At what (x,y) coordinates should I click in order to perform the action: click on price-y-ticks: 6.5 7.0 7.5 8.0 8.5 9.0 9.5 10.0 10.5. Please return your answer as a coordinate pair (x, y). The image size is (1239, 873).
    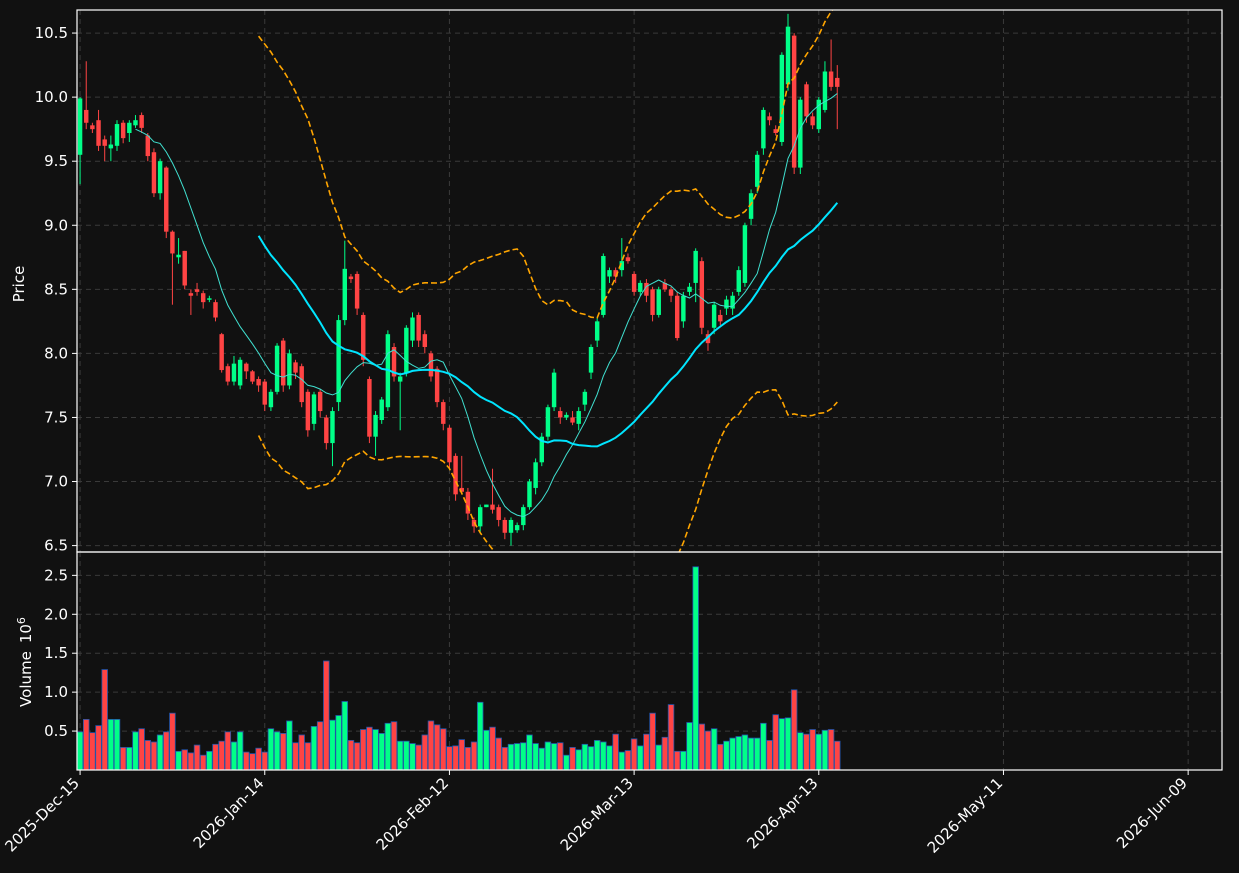
    Looking at the image, I should click on (56, 289).